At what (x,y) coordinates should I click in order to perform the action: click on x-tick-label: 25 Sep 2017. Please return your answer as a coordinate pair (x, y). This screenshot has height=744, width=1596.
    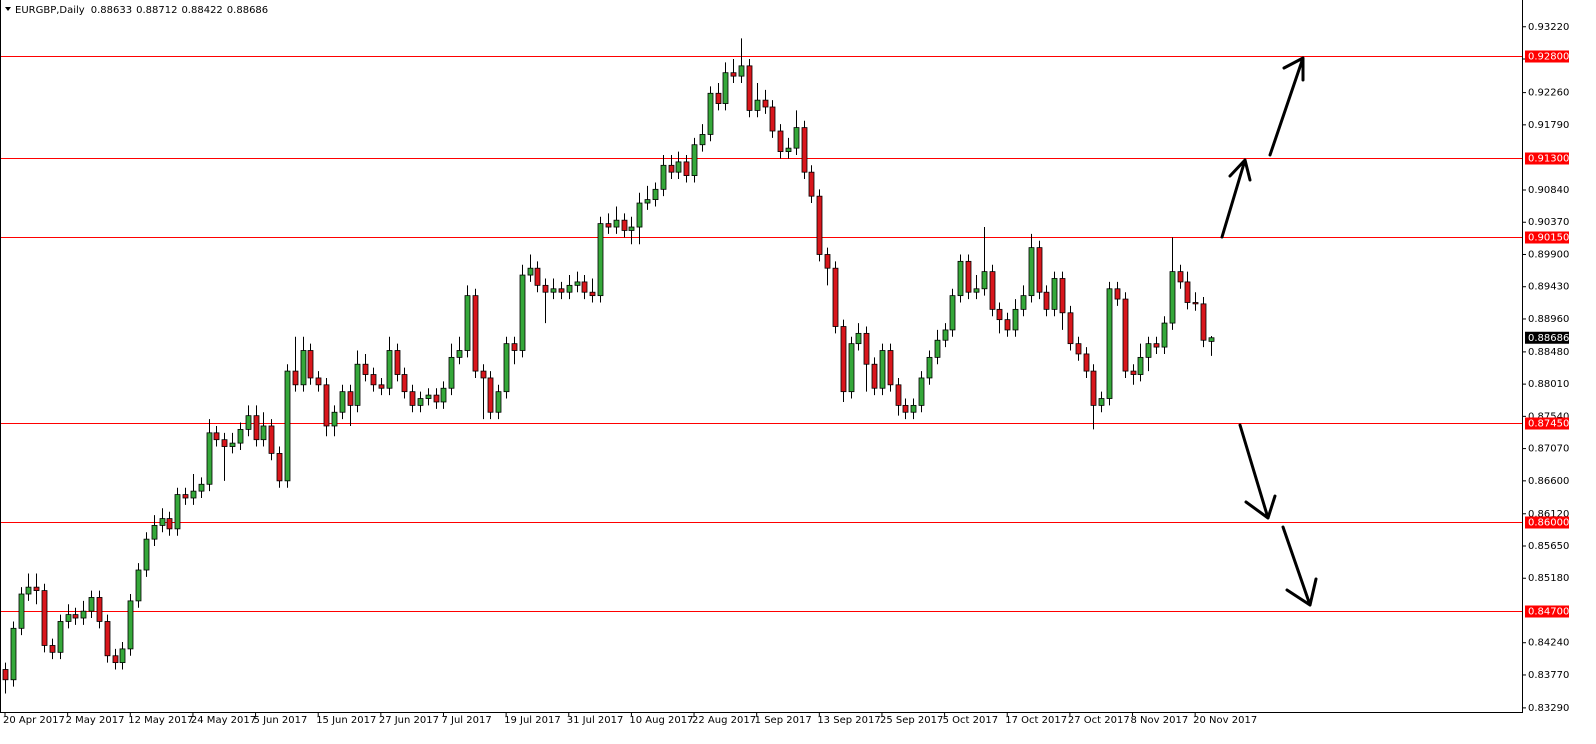
    Looking at the image, I should click on (911, 720).